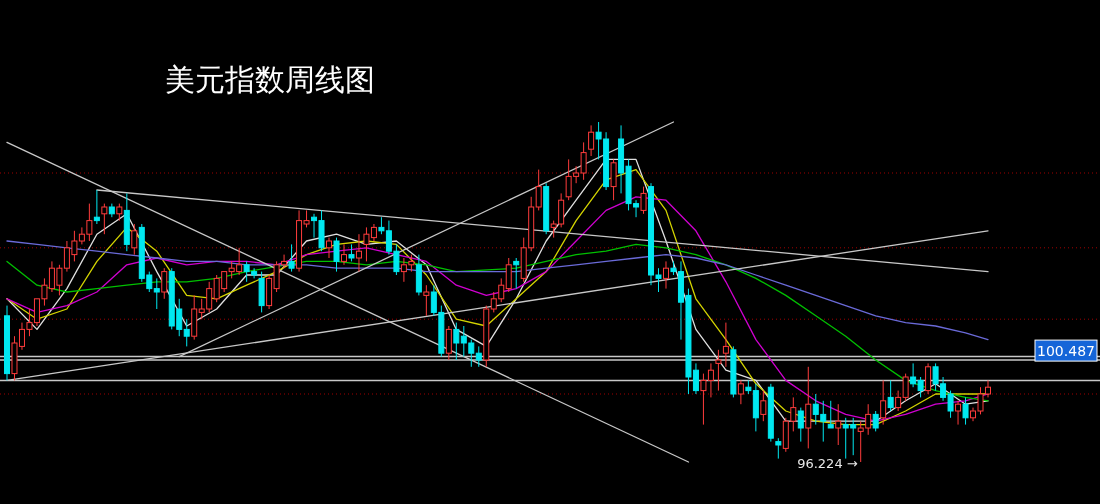  What do you see at coordinates (827, 463) in the screenshot?
I see `annotation: 96.224 →` at bounding box center [827, 463].